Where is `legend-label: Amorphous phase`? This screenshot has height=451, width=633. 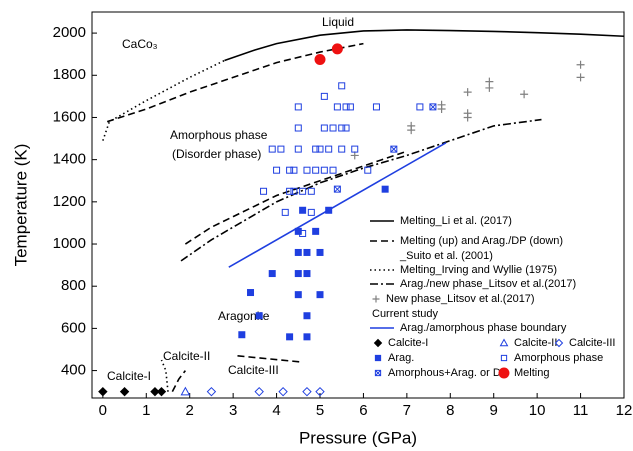
legend-label: Amorphous phase is located at coordinates (558, 358).